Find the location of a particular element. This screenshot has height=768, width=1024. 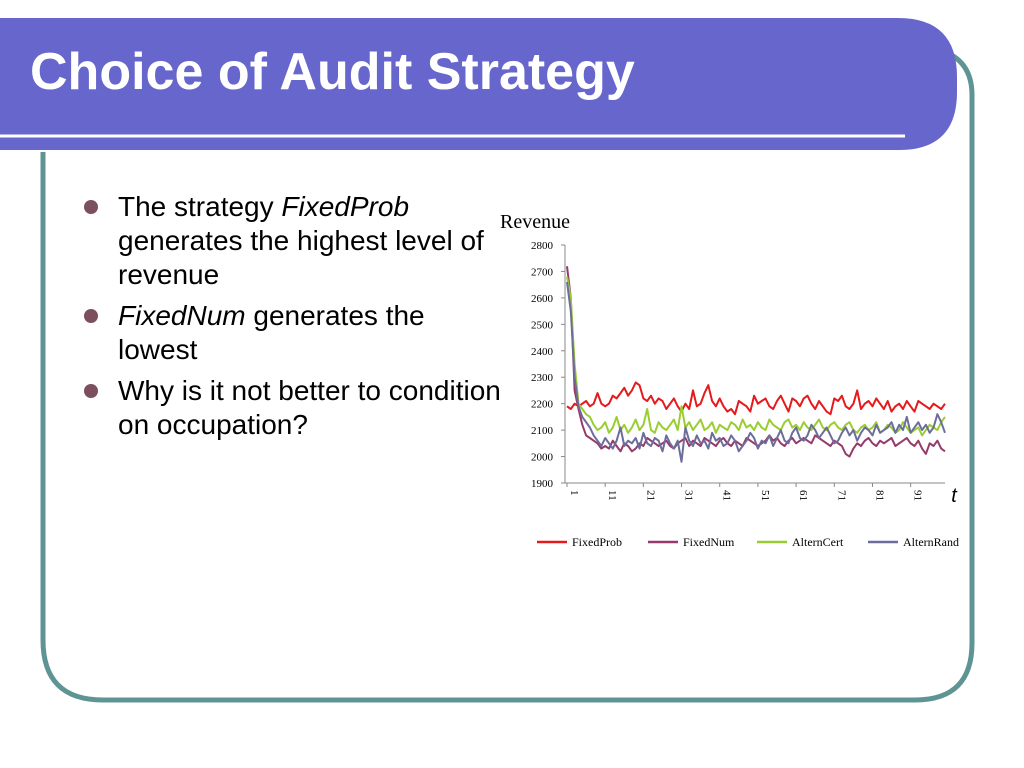

y-tick-label: 2200 is located at coordinates (542, 405).